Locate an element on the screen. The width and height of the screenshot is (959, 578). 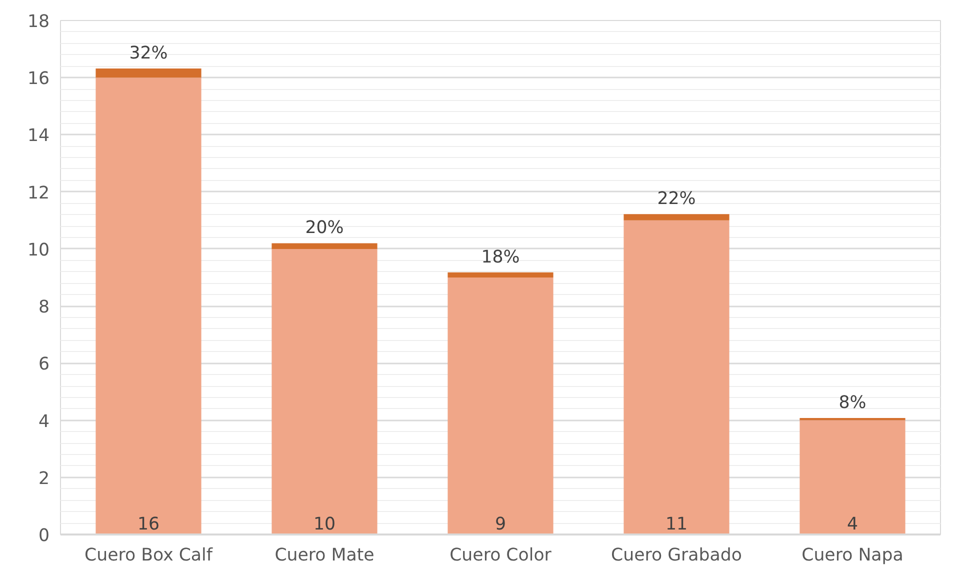
data-label: 10 is located at coordinates (324, 524).